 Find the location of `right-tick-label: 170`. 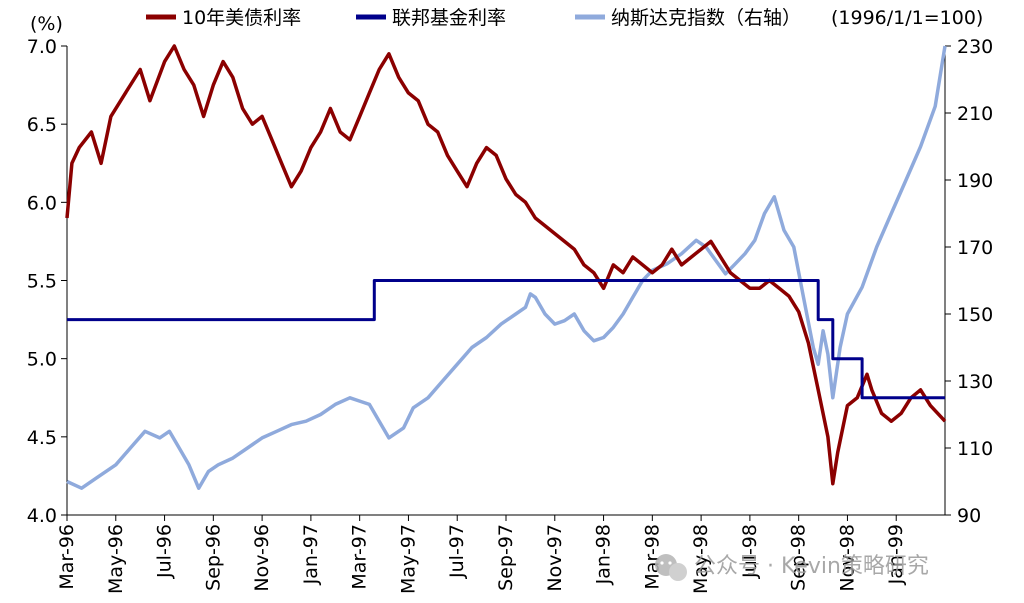

right-tick-label: 170 is located at coordinates (975, 248).